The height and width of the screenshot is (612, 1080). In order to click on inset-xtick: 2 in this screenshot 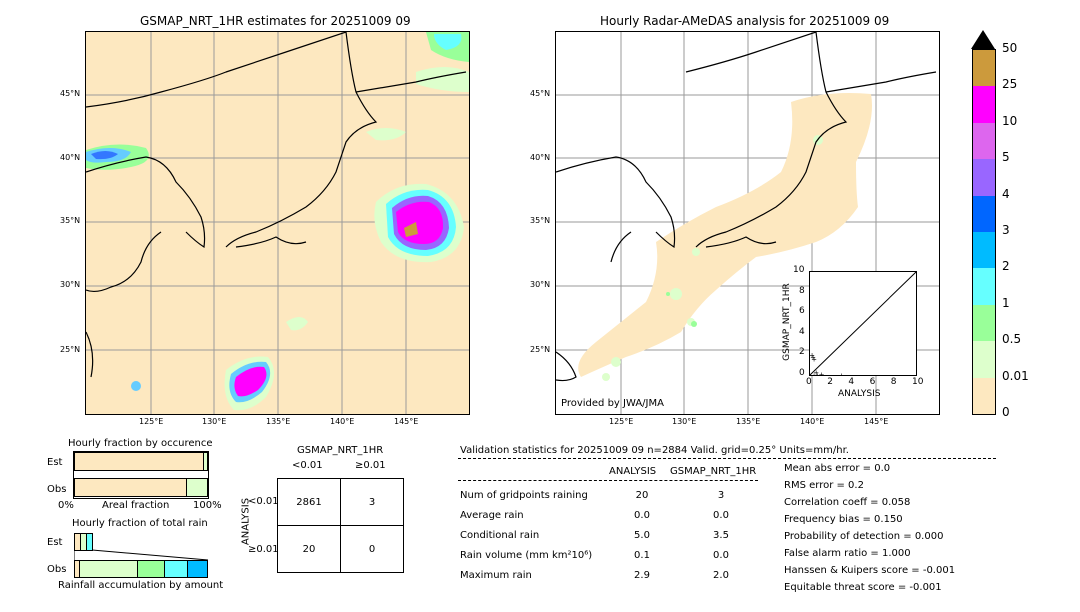, I will do `click(830, 382)`.